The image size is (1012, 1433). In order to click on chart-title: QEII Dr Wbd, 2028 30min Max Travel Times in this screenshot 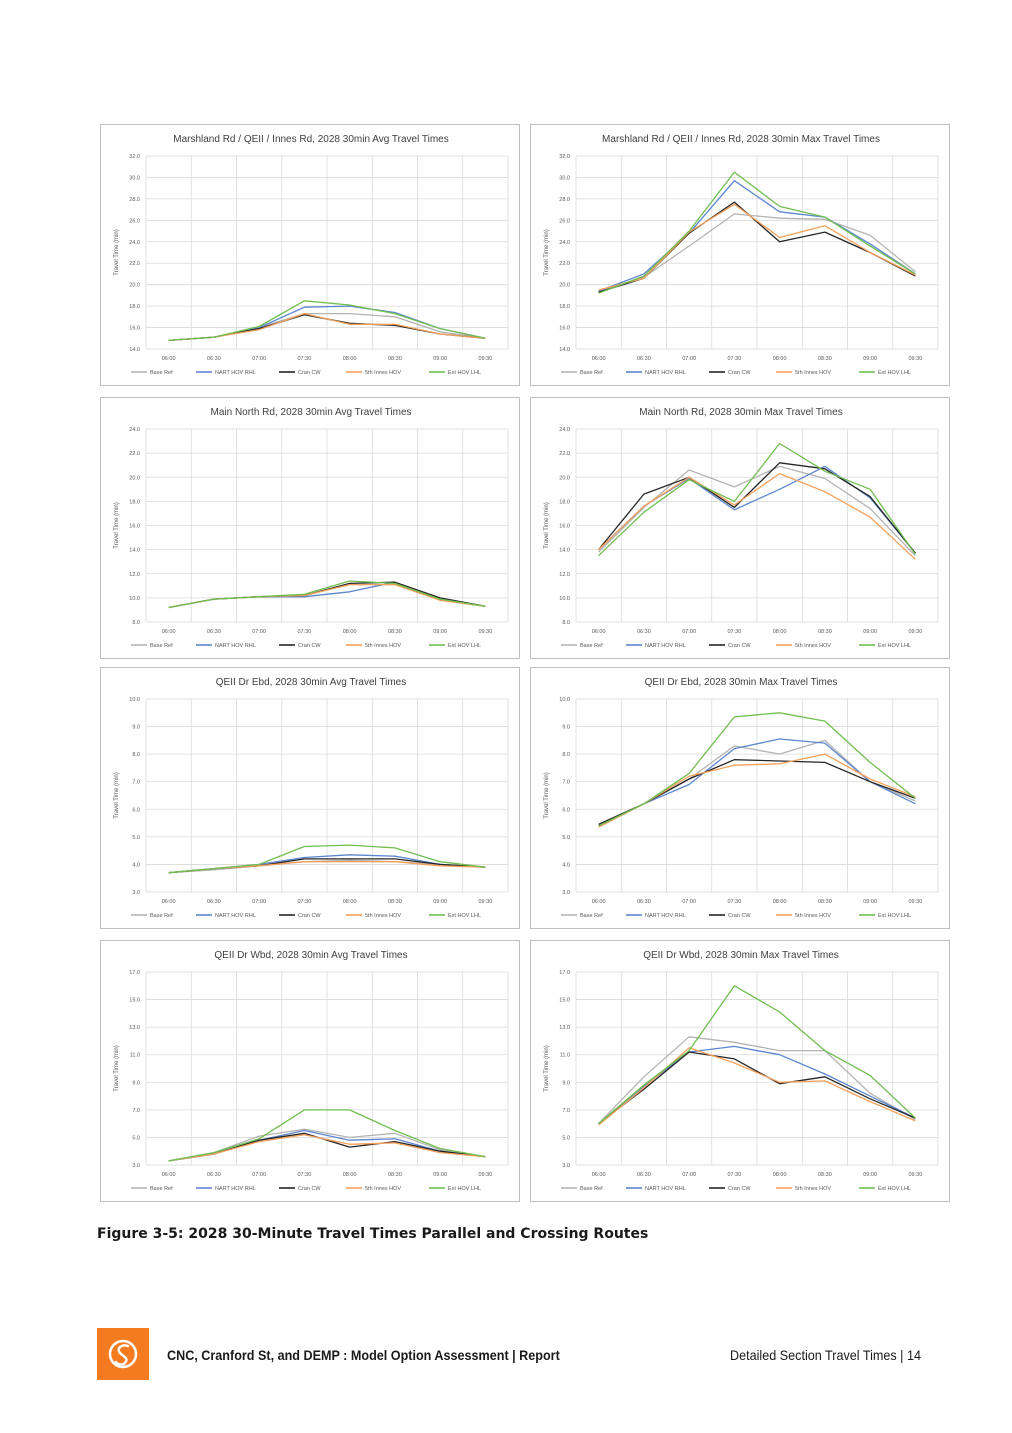, I will do `click(741, 955)`.